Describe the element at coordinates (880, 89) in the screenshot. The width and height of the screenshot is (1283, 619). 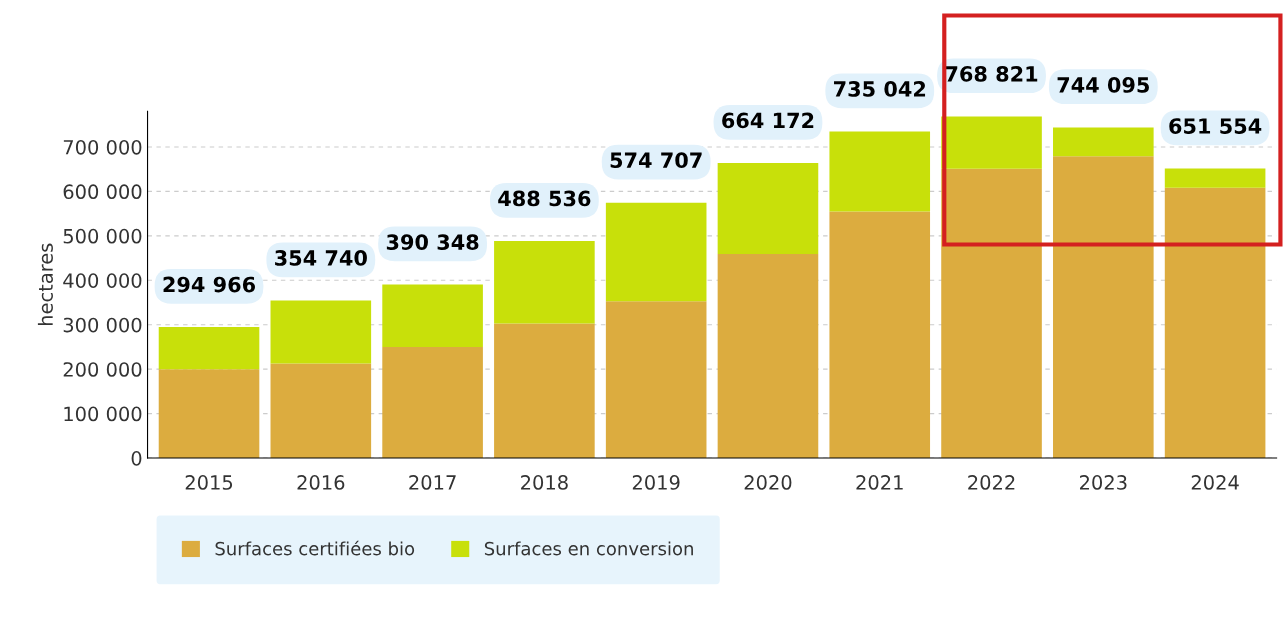
I see `total-label: 735 042` at that location.